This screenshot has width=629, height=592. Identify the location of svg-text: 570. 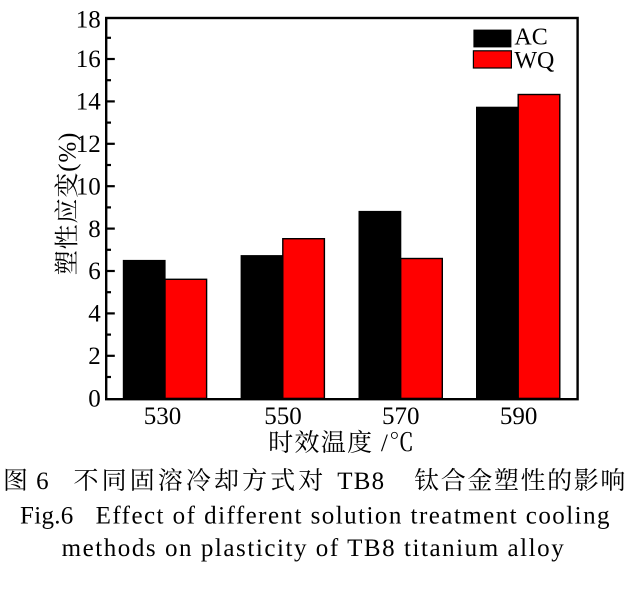
(401, 416).